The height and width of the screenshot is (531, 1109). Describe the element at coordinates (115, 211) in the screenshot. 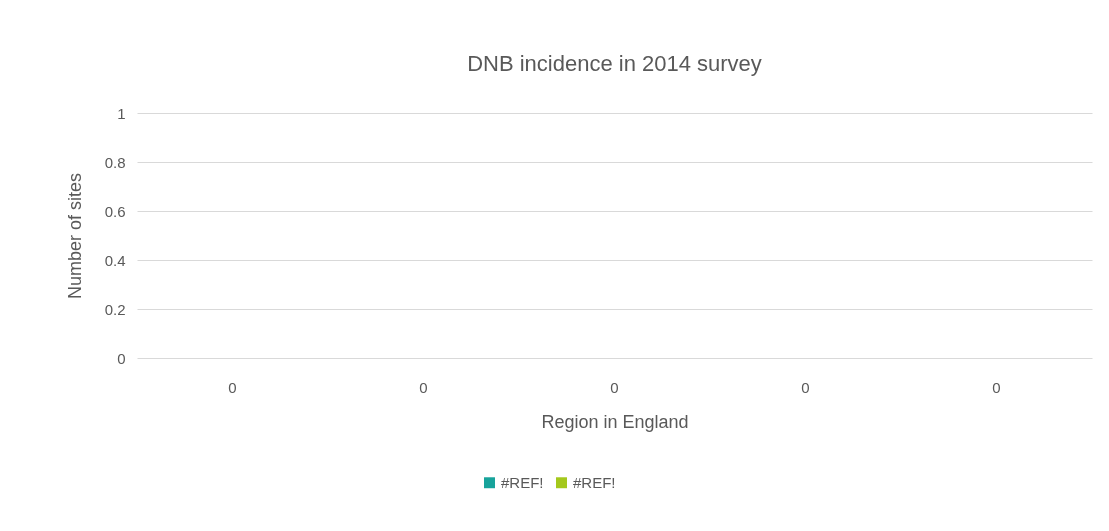

I see `y-tick-label: 0.6` at that location.